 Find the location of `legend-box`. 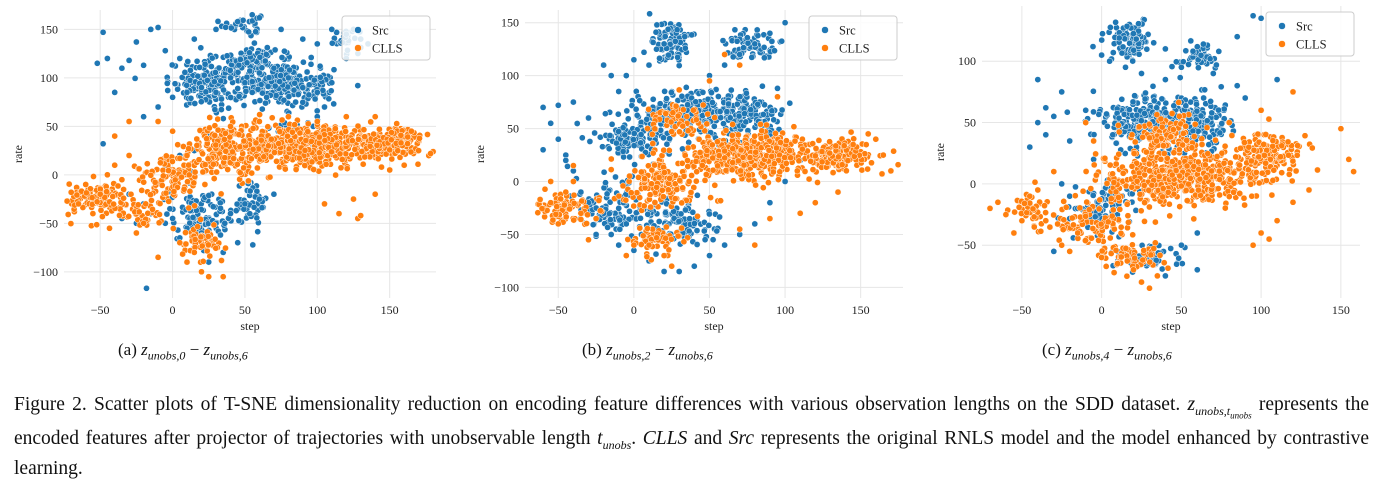

legend-box is located at coordinates (853, 38).